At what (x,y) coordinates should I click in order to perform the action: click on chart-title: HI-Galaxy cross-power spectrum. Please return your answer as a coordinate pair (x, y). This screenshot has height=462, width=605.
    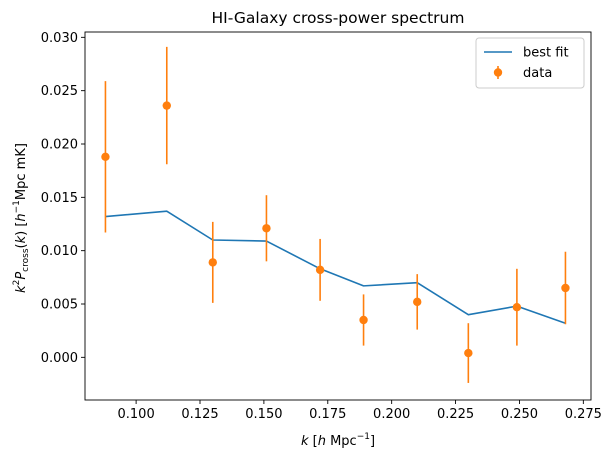
    Looking at the image, I should click on (338, 18).